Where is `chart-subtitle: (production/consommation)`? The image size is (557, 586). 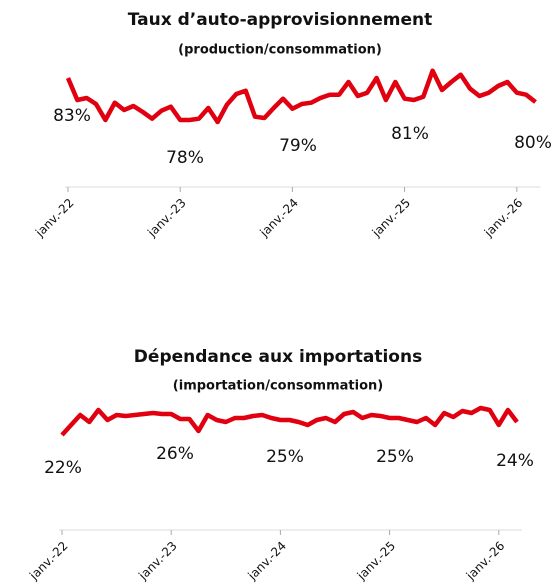 chart-subtitle: (production/consommation) is located at coordinates (280, 50).